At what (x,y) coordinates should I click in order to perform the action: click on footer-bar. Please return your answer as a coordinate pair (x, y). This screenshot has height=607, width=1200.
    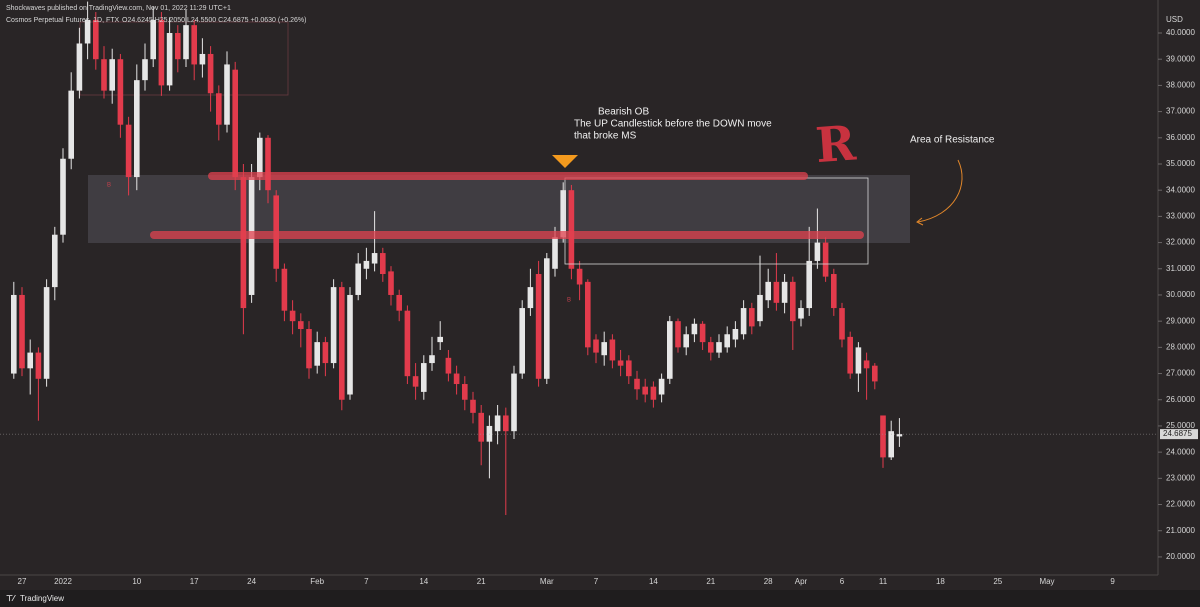
    Looking at the image, I should click on (600, 598).